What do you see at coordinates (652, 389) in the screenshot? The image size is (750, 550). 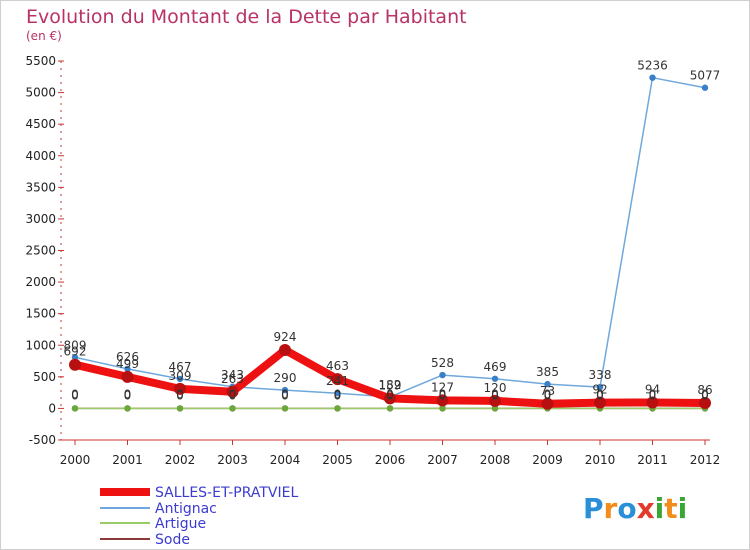 I see `data-label: 94` at bounding box center [652, 389].